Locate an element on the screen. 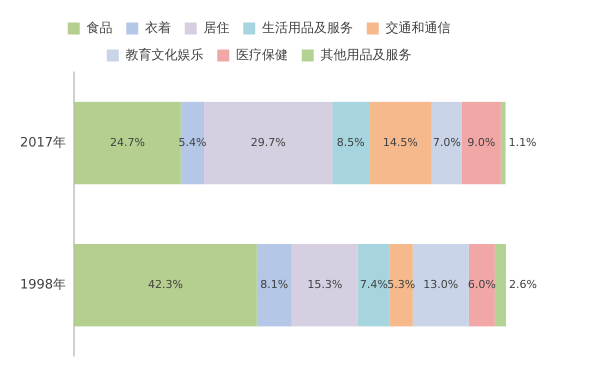 This screenshot has width=599, height=380. data-label: 7.0% is located at coordinates (446, 142).